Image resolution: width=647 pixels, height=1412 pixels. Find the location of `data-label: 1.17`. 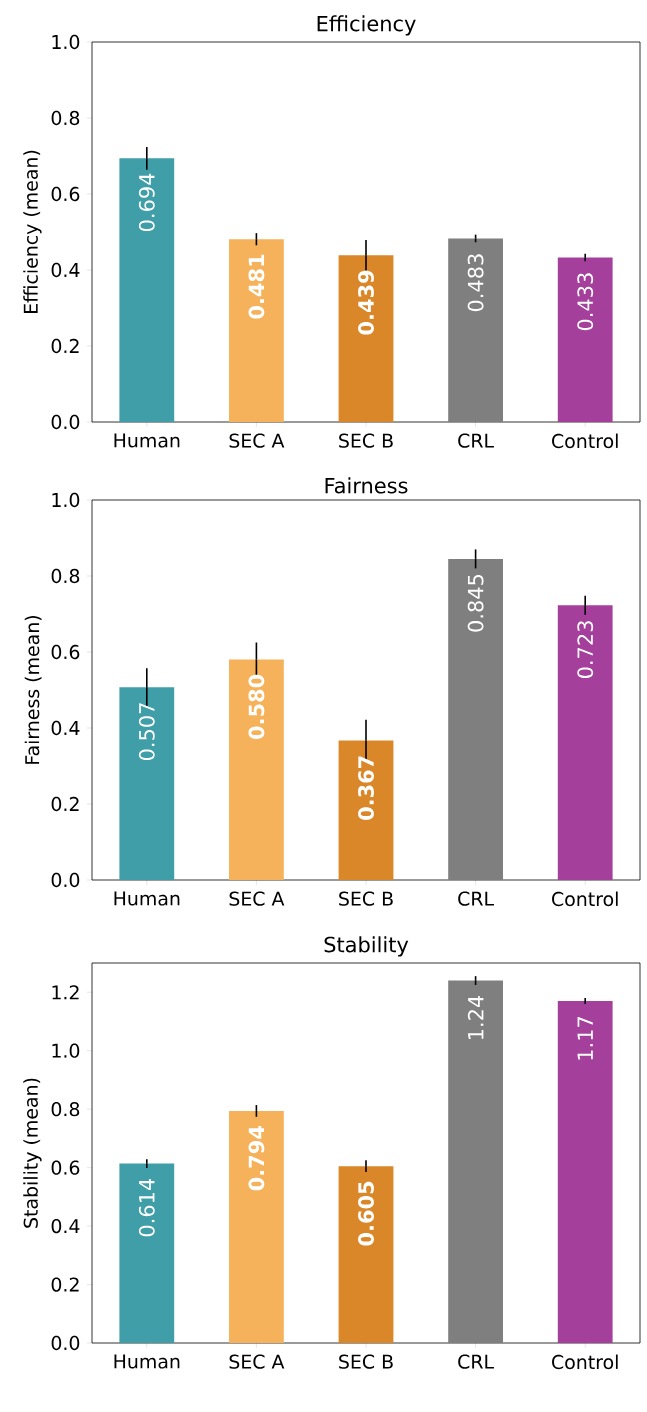

data-label: 1.17 is located at coordinates (585, 1038).